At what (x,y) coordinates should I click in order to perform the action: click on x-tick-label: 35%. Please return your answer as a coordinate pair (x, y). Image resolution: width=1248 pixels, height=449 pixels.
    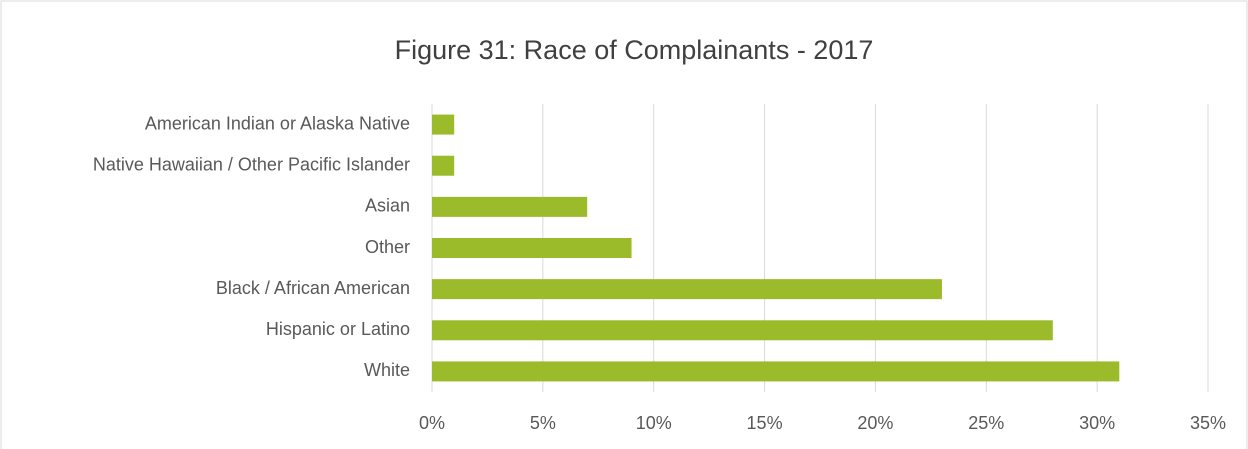
    Looking at the image, I should click on (1208, 423).